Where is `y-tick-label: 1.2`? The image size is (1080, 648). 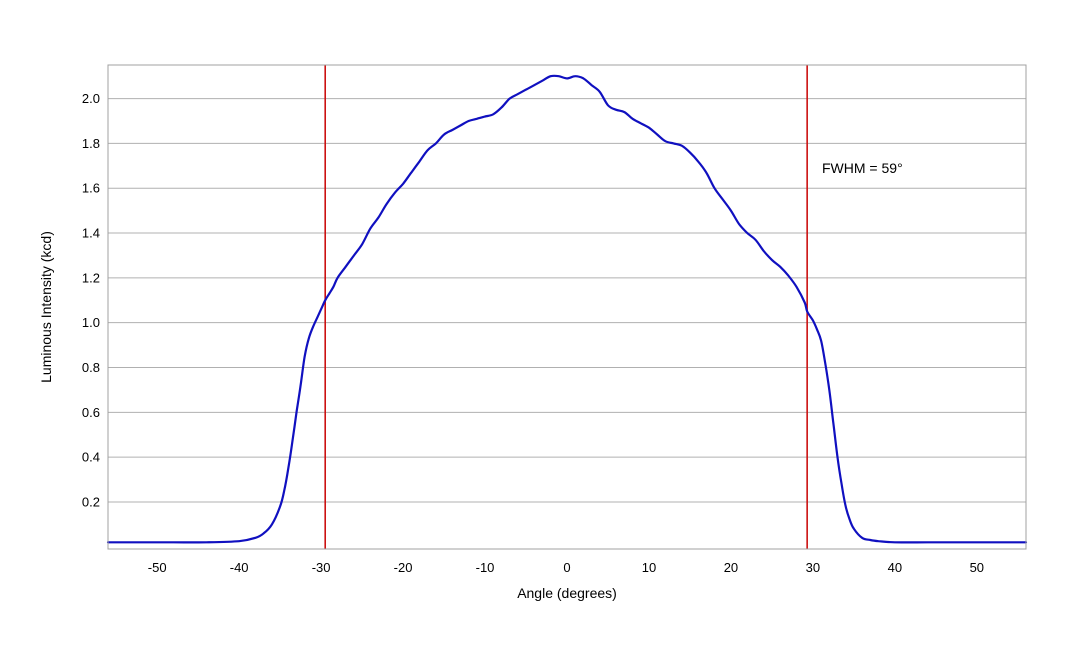
y-tick-label: 1.2 is located at coordinates (91, 277).